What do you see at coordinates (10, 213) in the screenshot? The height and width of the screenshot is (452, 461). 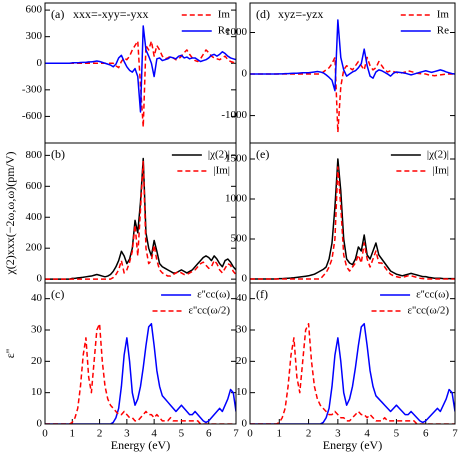 I see `y-axis-title: χ(2)xxx(−2ω,ω,ω)(pm/V)` at bounding box center [10, 213].